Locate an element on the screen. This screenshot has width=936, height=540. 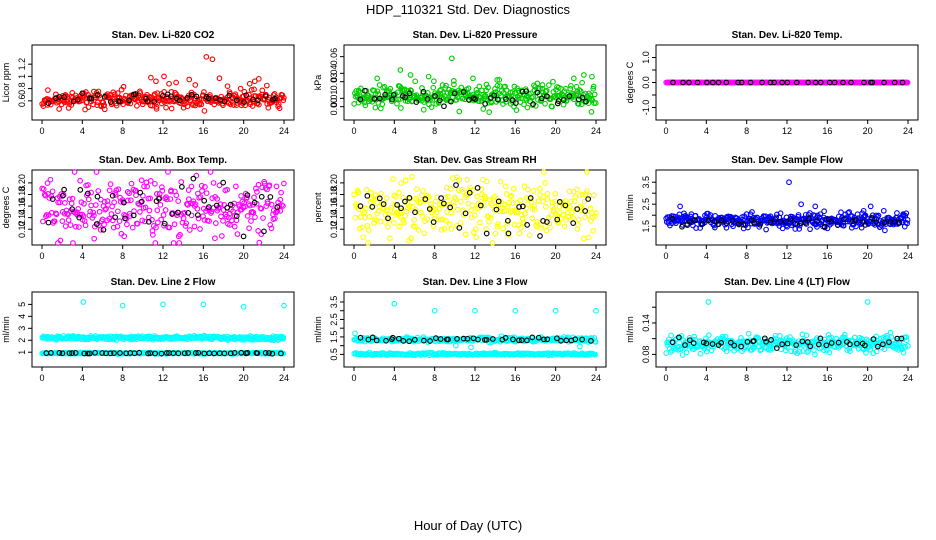
plot-frame is located at coordinates (787, 329).